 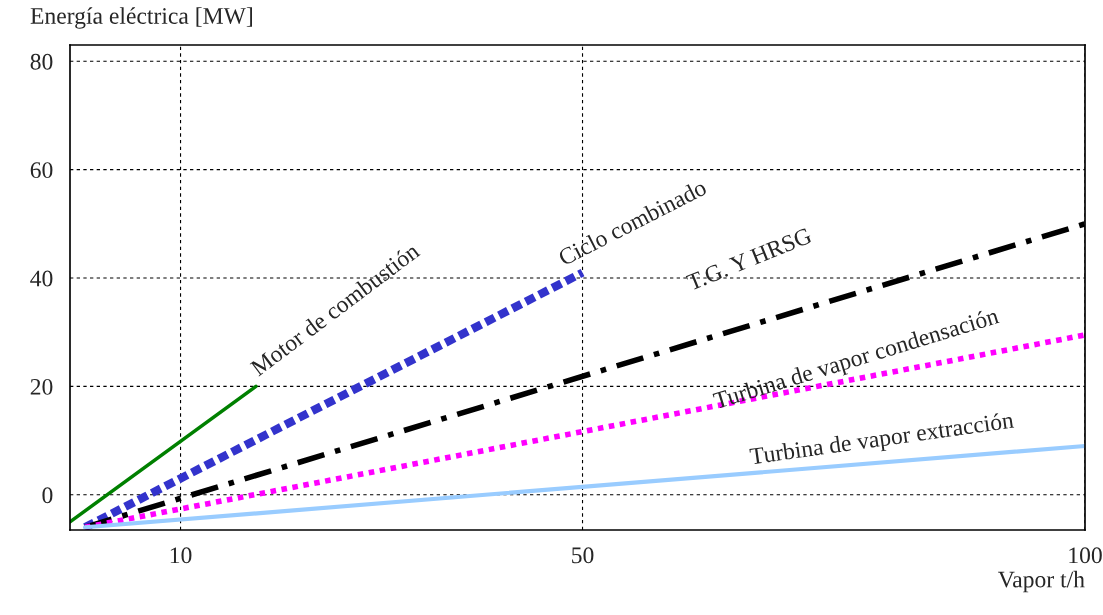 I want to click on x-axis-title: Vapor t/h, so click(x=1041, y=581).